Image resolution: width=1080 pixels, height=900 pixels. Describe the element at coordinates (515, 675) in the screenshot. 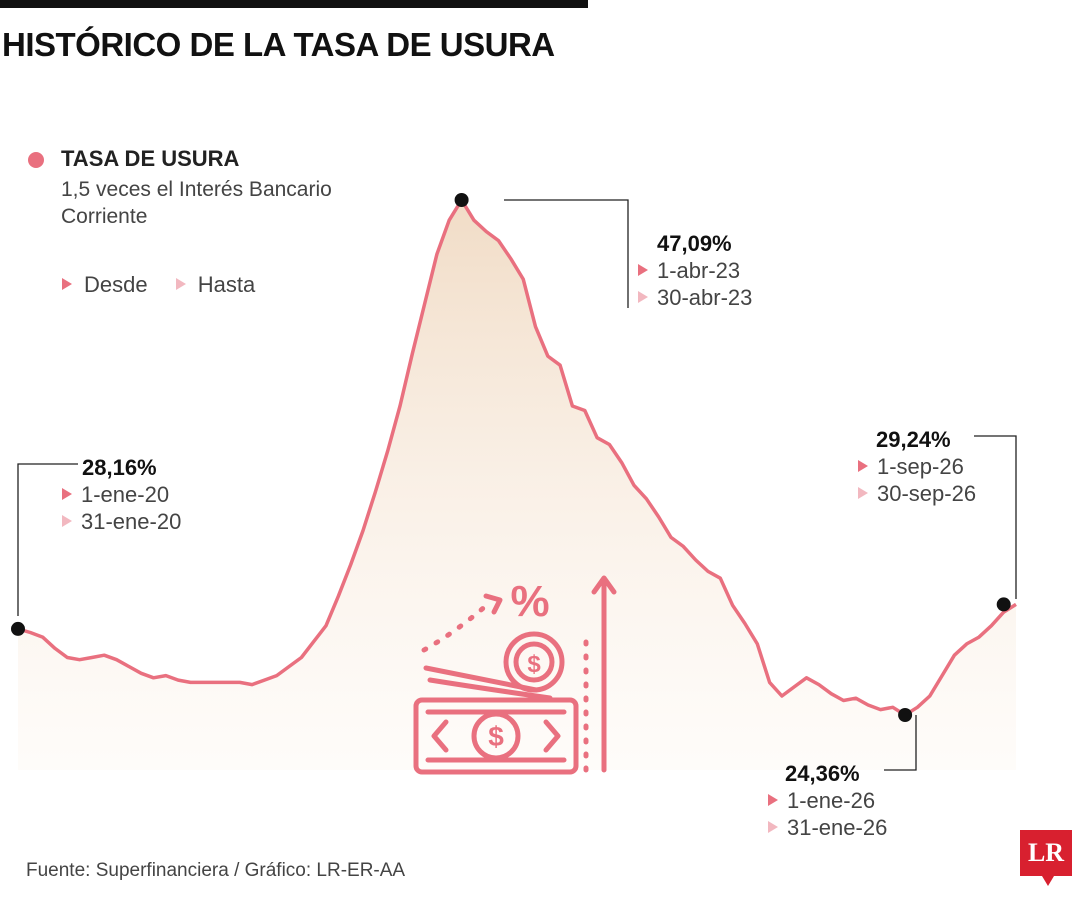

I see `money-percent-growth-icon: $ $ %` at that location.